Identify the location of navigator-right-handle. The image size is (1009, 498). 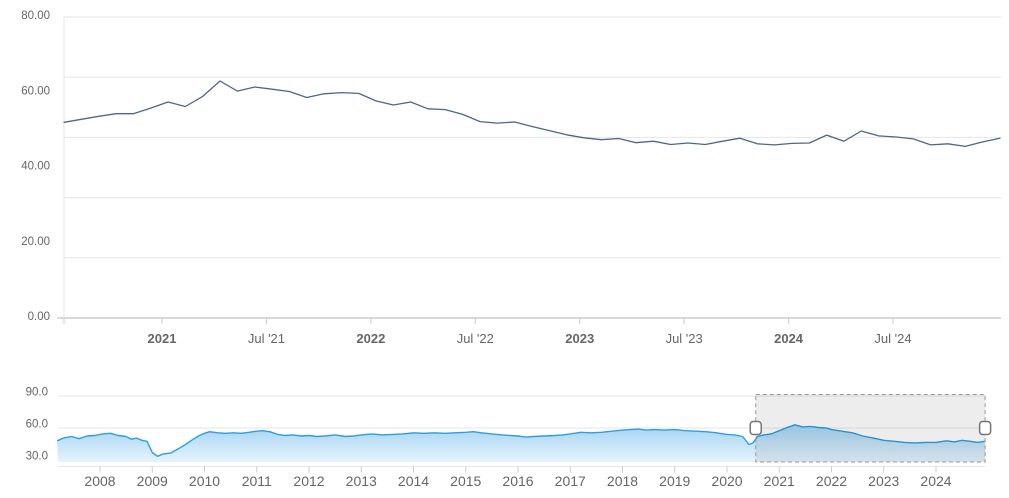
(985, 428).